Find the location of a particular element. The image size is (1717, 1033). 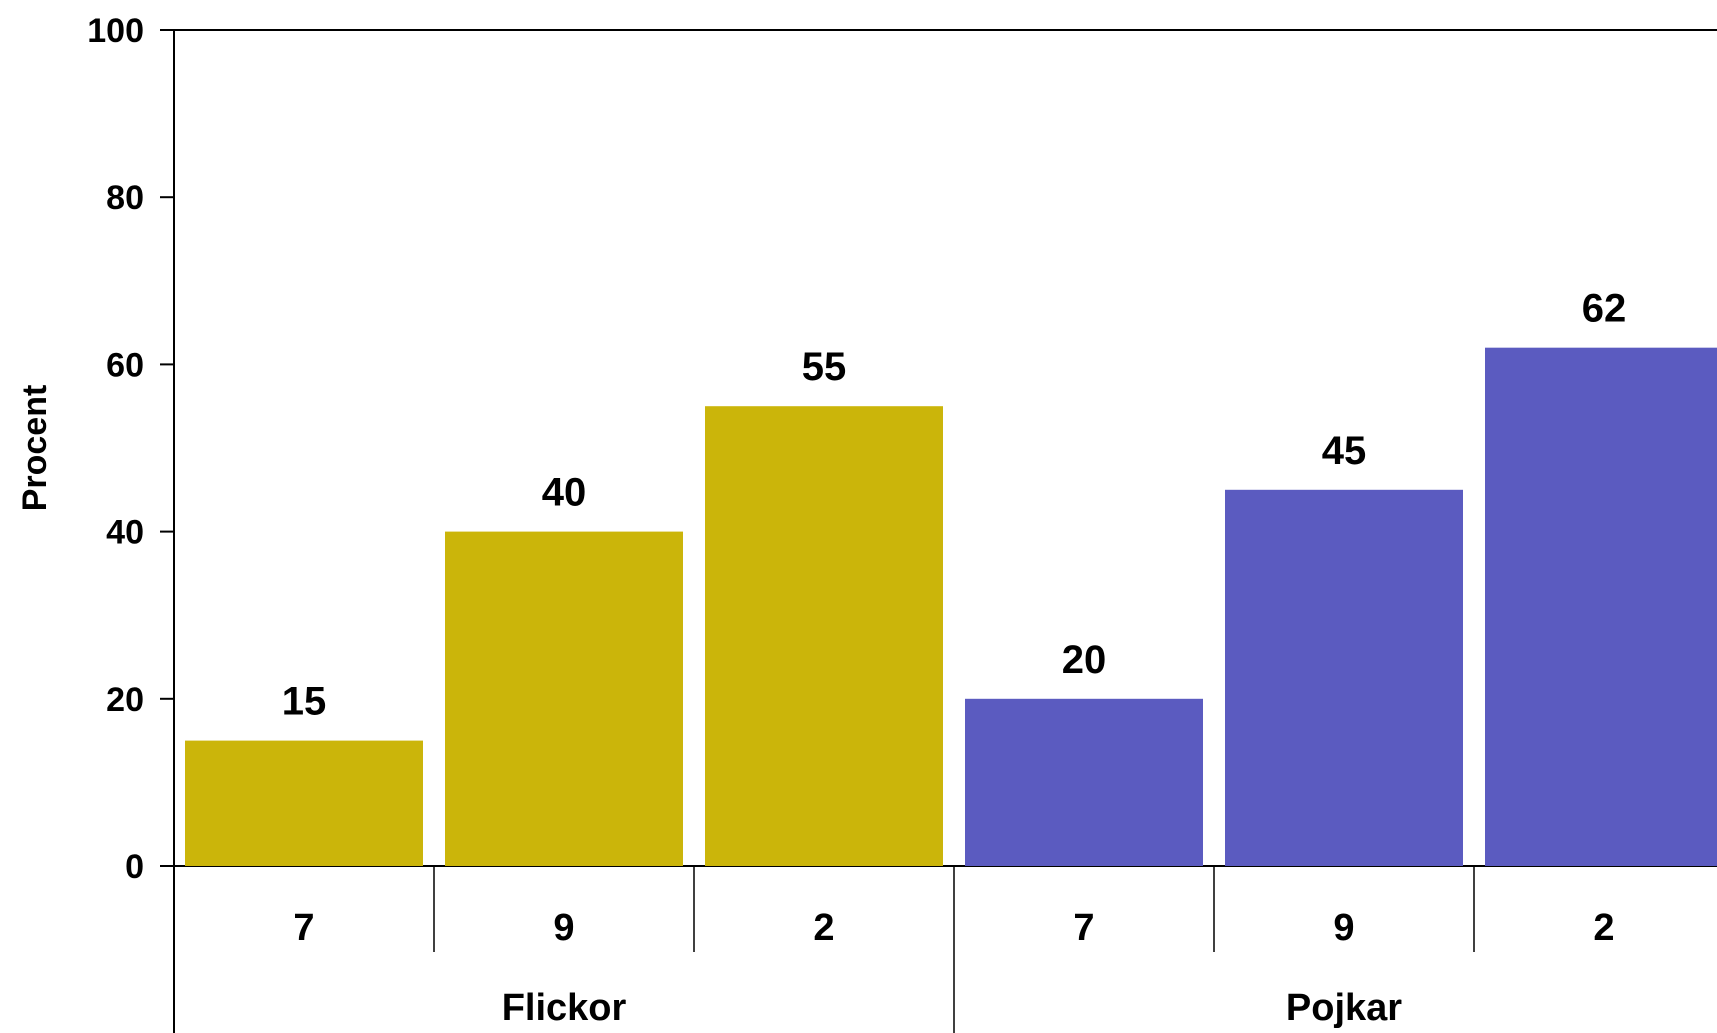

value-label: 62 is located at coordinates (1604, 309).